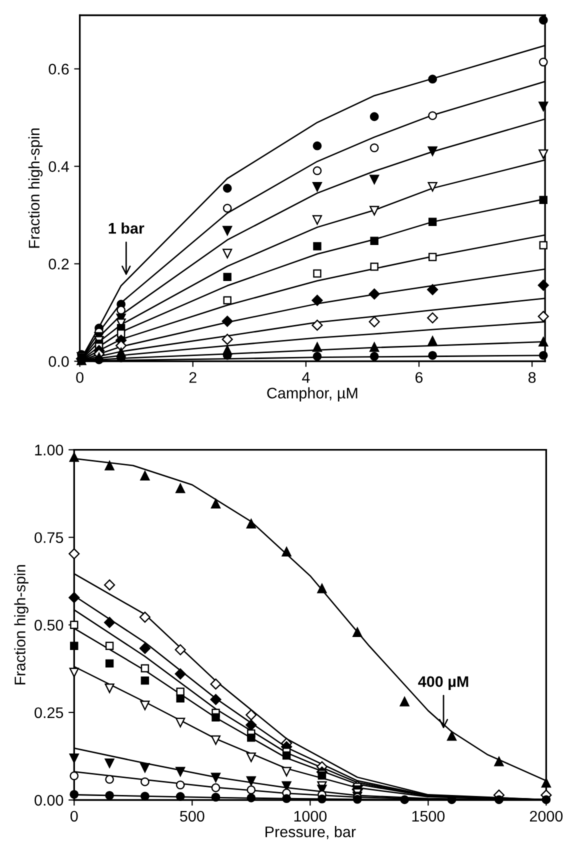 This screenshot has height=848, width=566. What do you see at coordinates (310, 816) in the screenshot?
I see `x-tick-label: 1000` at bounding box center [310, 816].